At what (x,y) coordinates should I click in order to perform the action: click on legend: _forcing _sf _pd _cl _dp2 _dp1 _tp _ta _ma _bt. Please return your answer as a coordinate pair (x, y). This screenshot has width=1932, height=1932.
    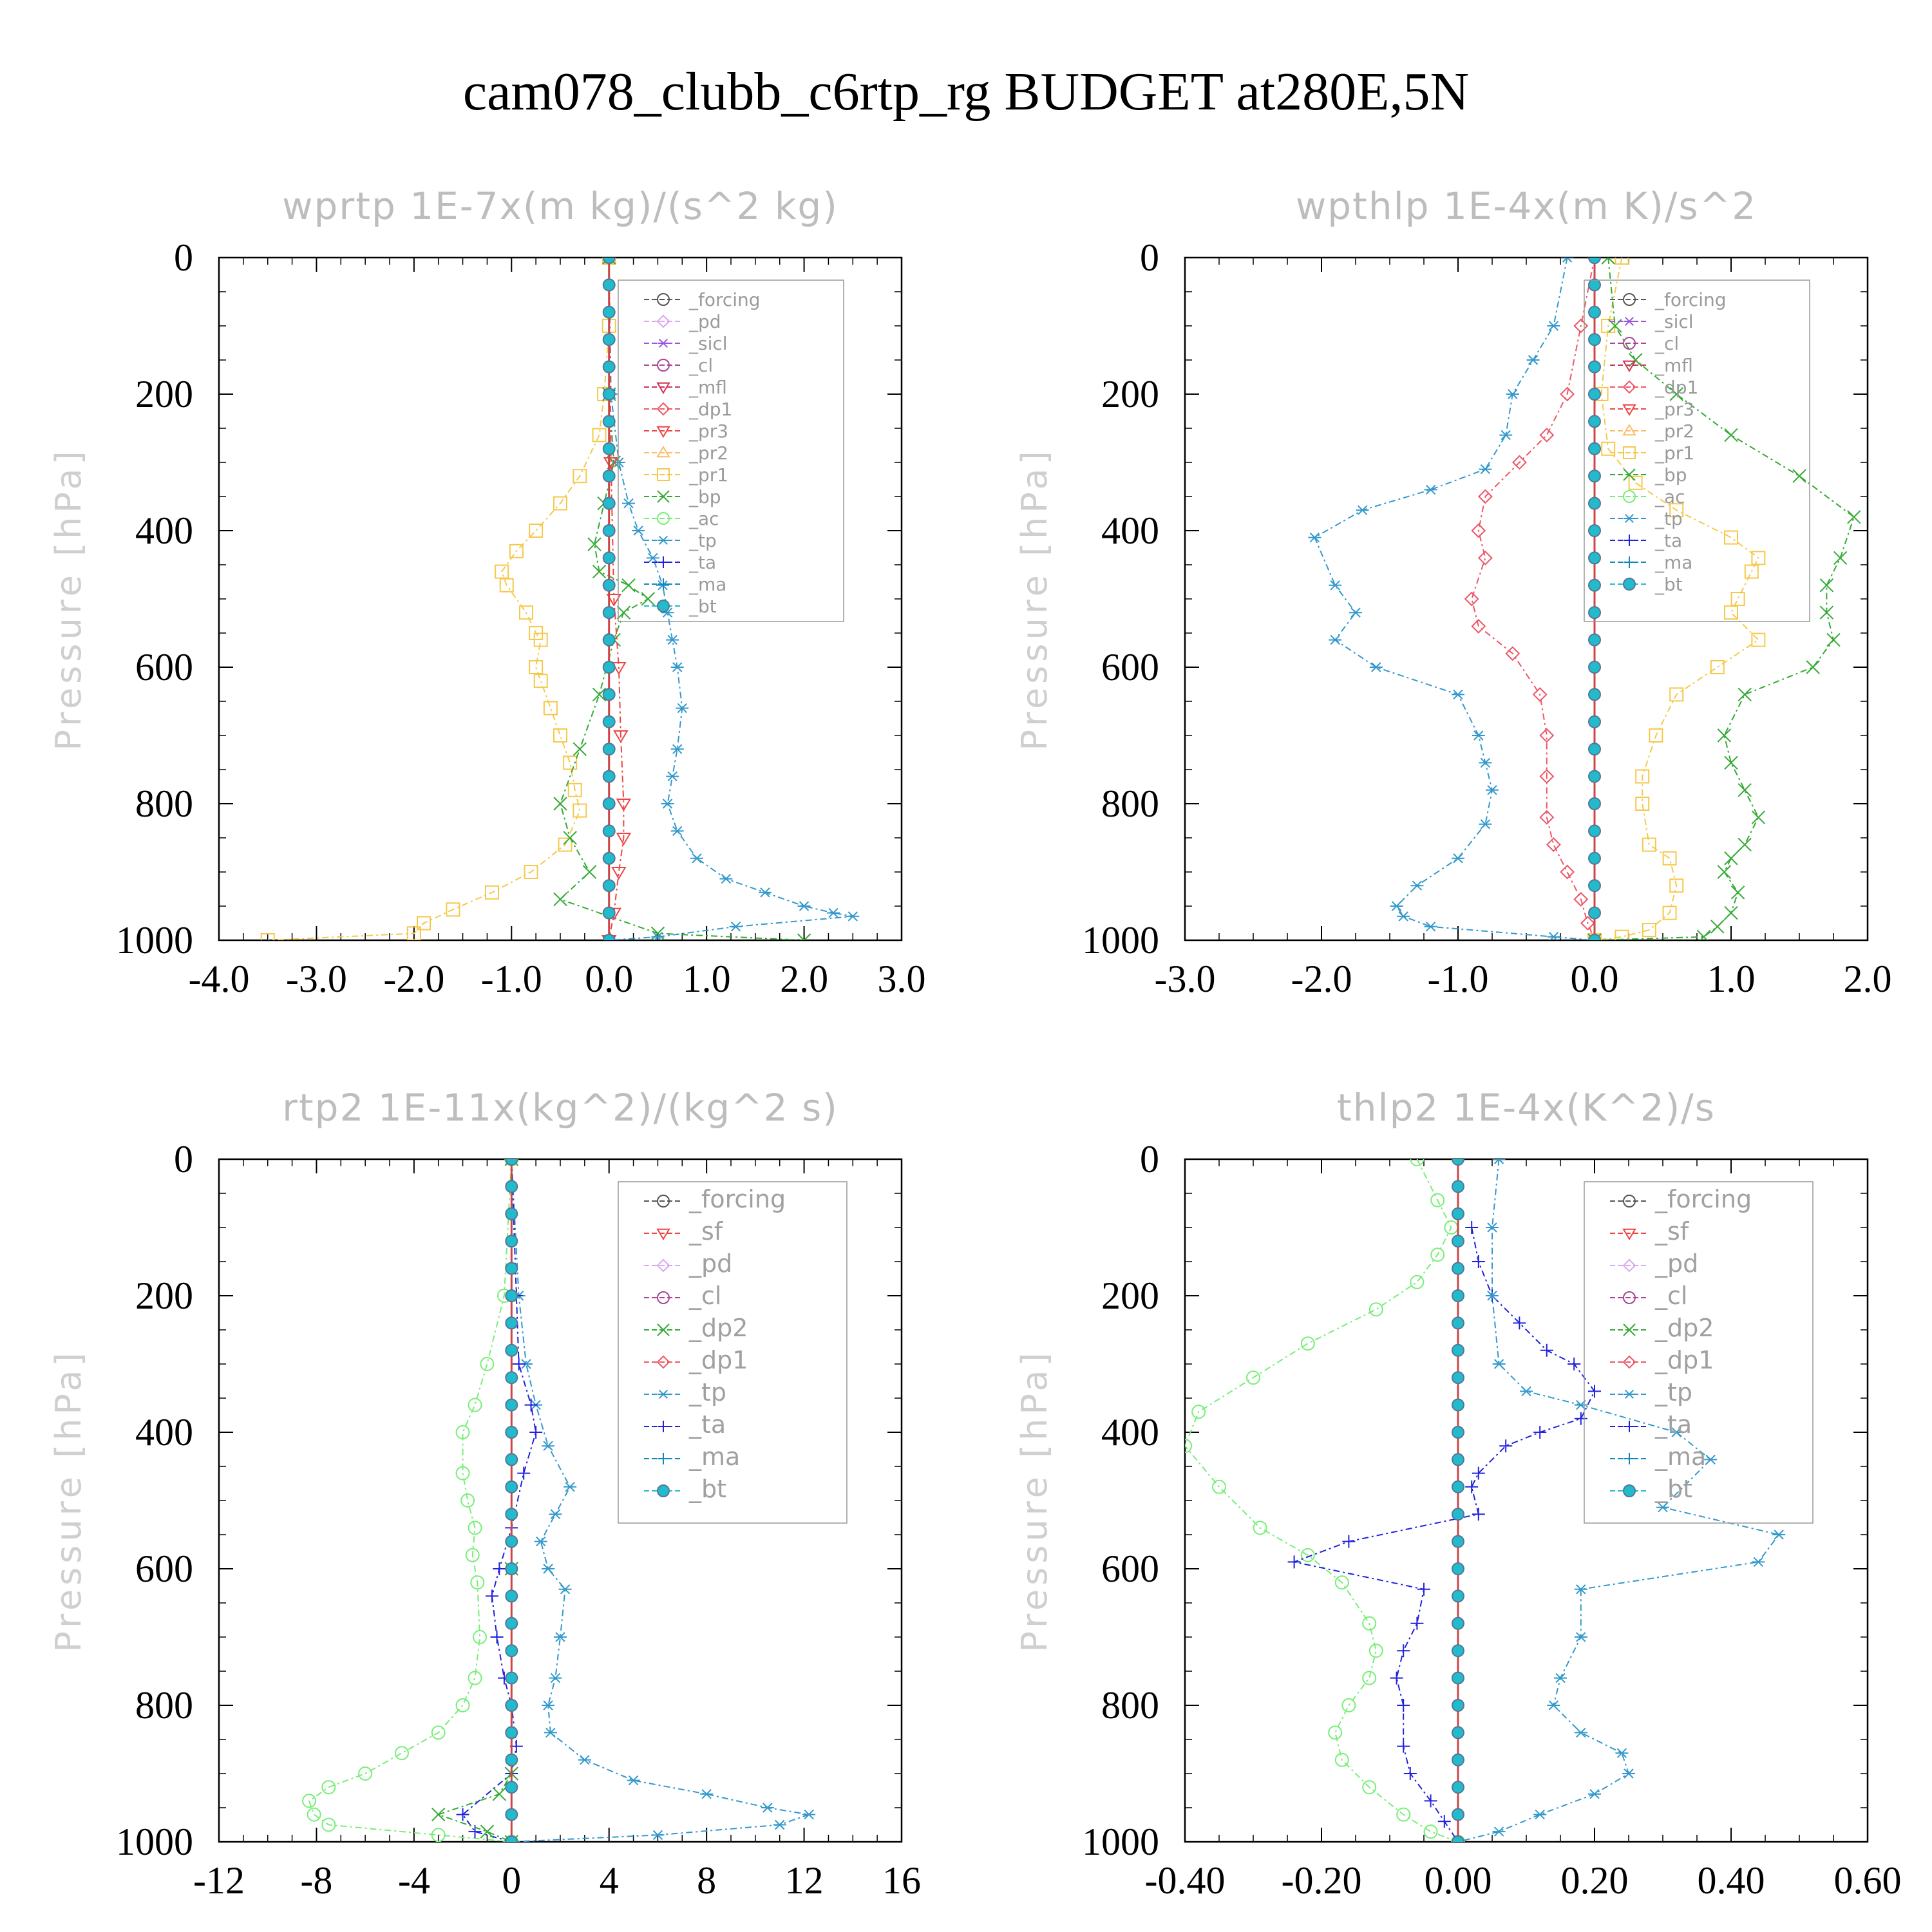
    Looking at the image, I should click on (733, 1352).